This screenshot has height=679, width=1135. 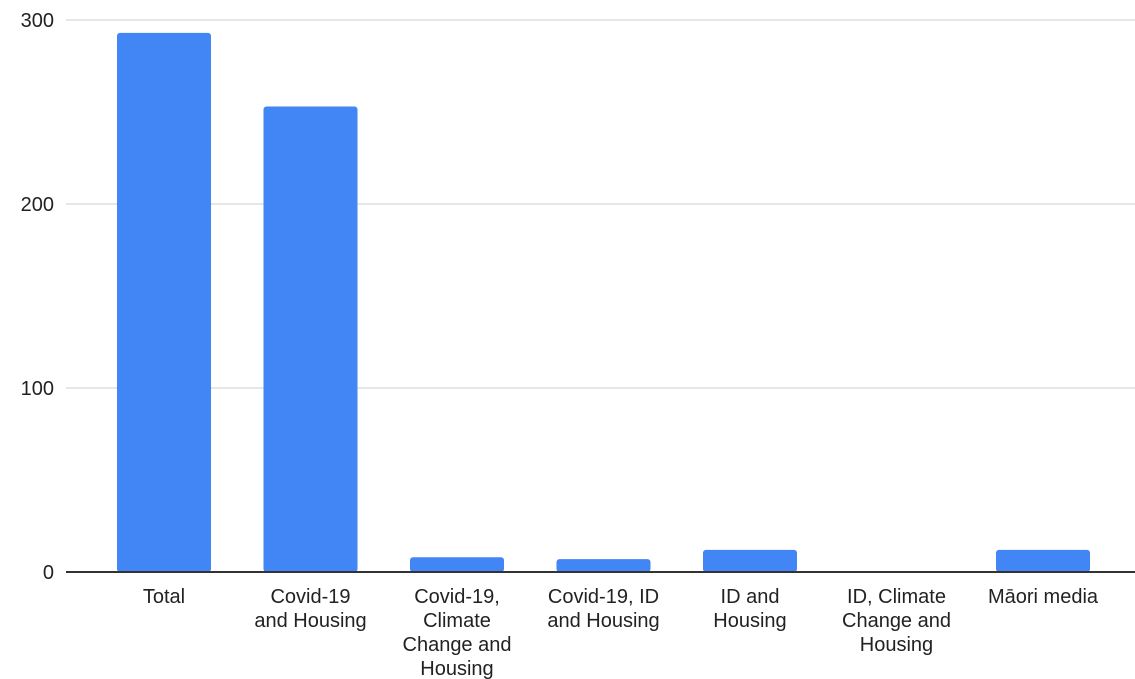 I want to click on x-category-label: Covid-19, ID and Housing, so click(x=603, y=609).